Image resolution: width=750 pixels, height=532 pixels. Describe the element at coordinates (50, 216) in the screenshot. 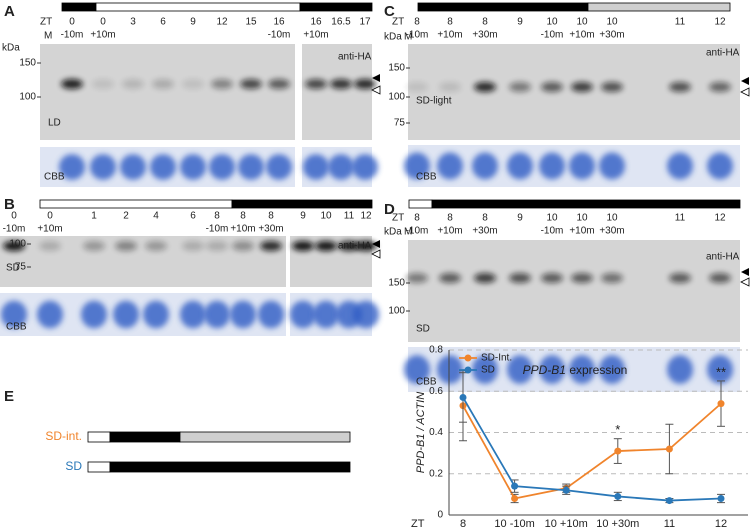

I see `lane-zt: 0` at that location.